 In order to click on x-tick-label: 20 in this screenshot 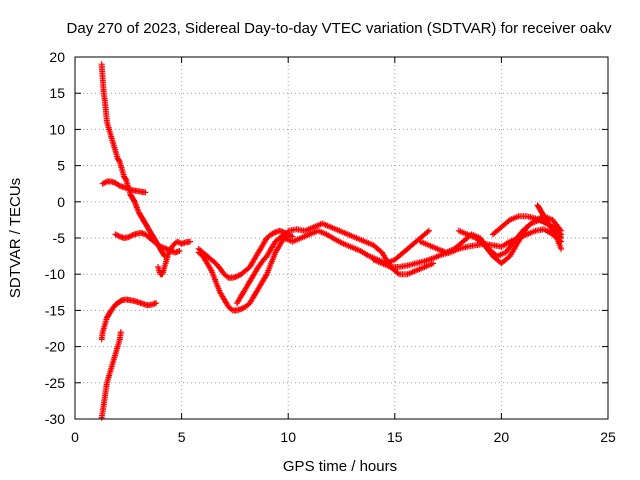, I will do `click(502, 437)`.